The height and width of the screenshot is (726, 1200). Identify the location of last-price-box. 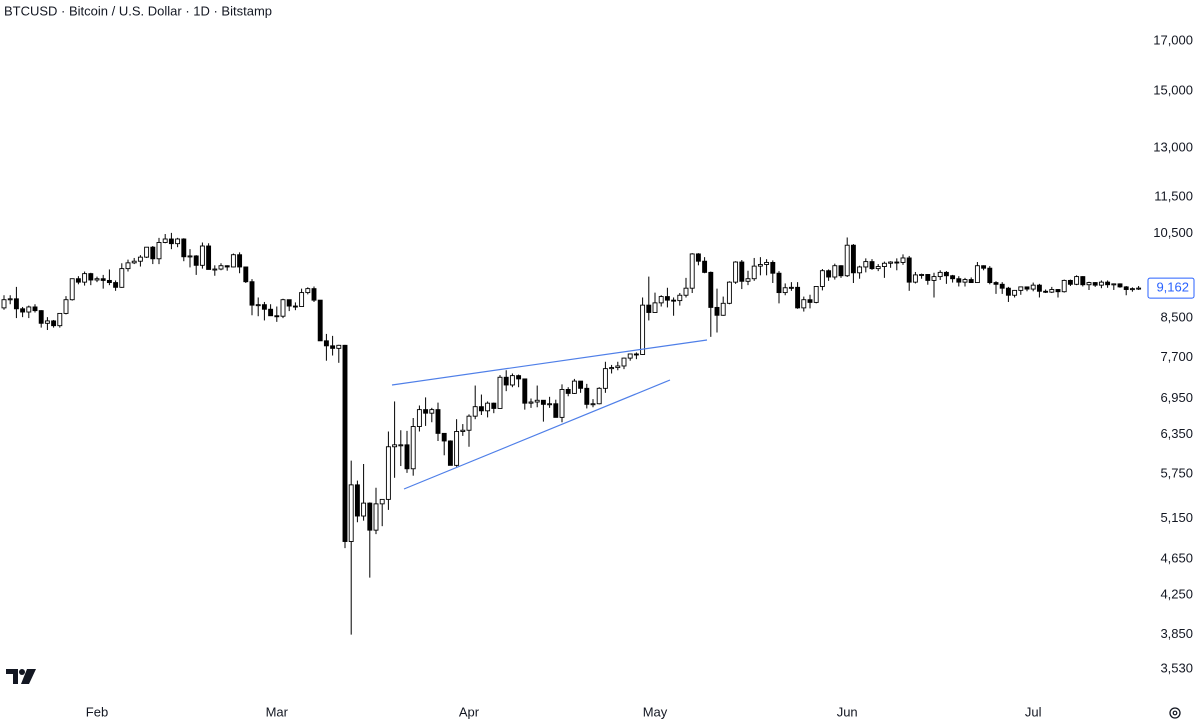
(1171, 288).